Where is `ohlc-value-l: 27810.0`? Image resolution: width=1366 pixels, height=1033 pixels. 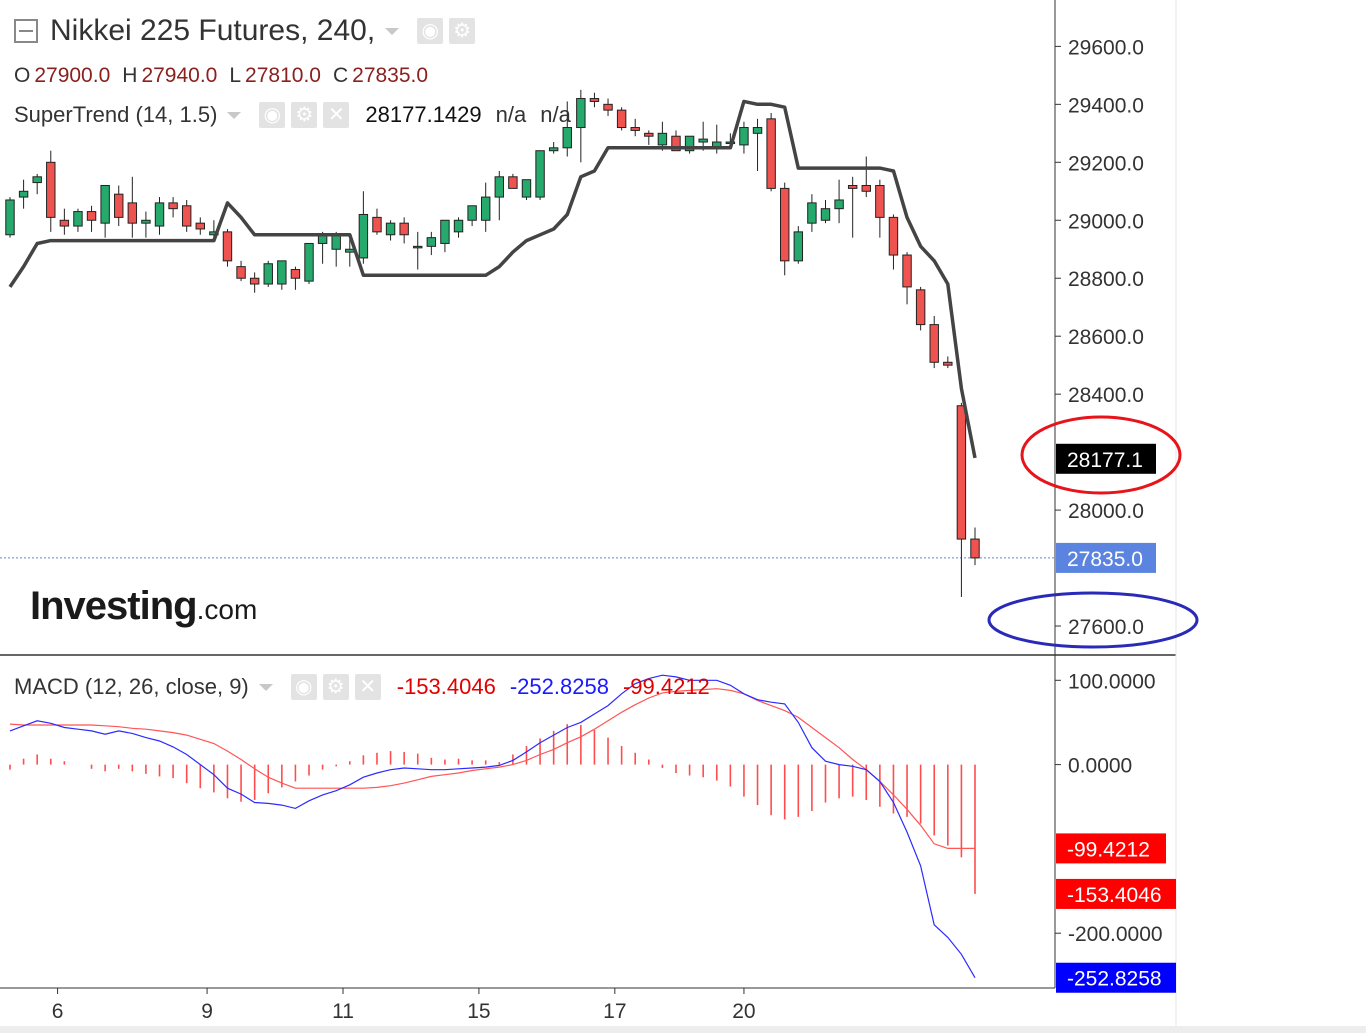
ohlc-value-l: 27810.0 is located at coordinates (283, 75).